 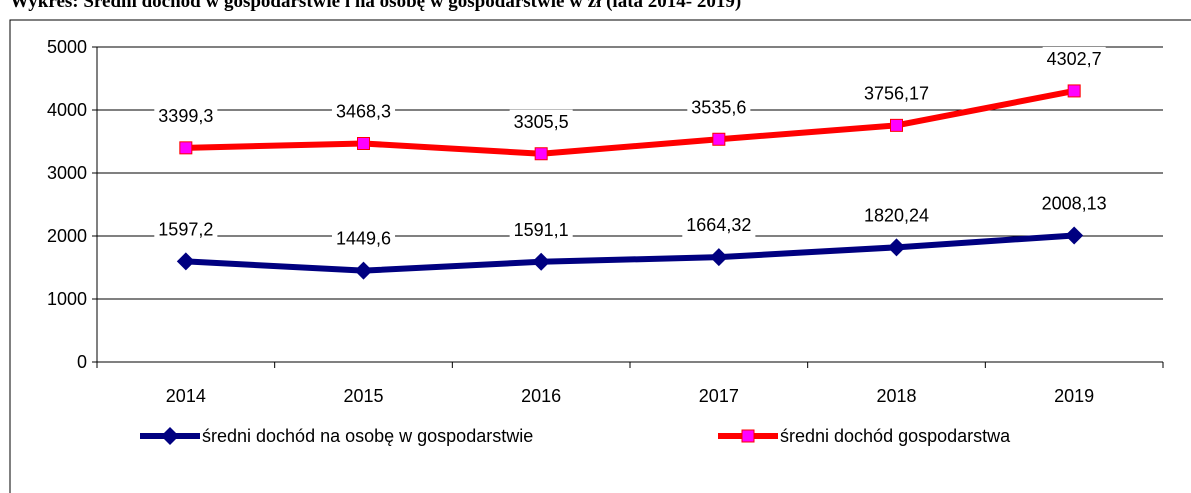 I want to click on data-label: 3305,5, so click(x=541, y=122).